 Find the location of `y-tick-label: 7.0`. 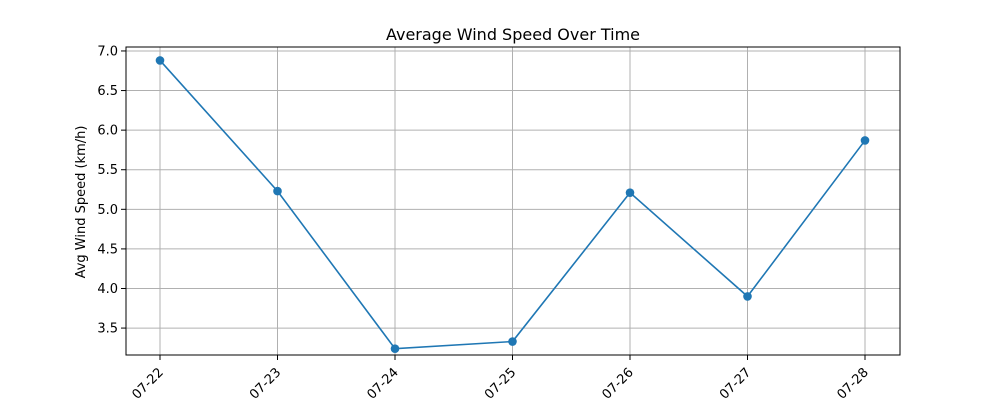

y-tick-label: 7.0 is located at coordinates (107, 51).